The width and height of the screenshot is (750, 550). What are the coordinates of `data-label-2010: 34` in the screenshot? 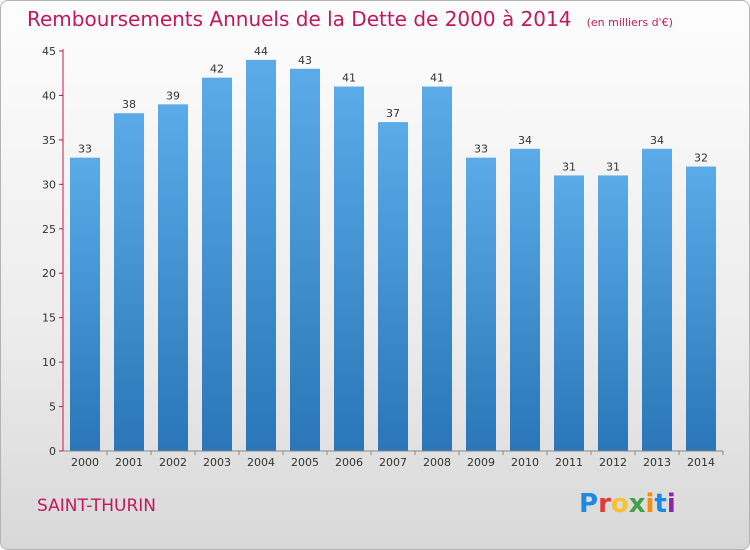 It's located at (525, 140).